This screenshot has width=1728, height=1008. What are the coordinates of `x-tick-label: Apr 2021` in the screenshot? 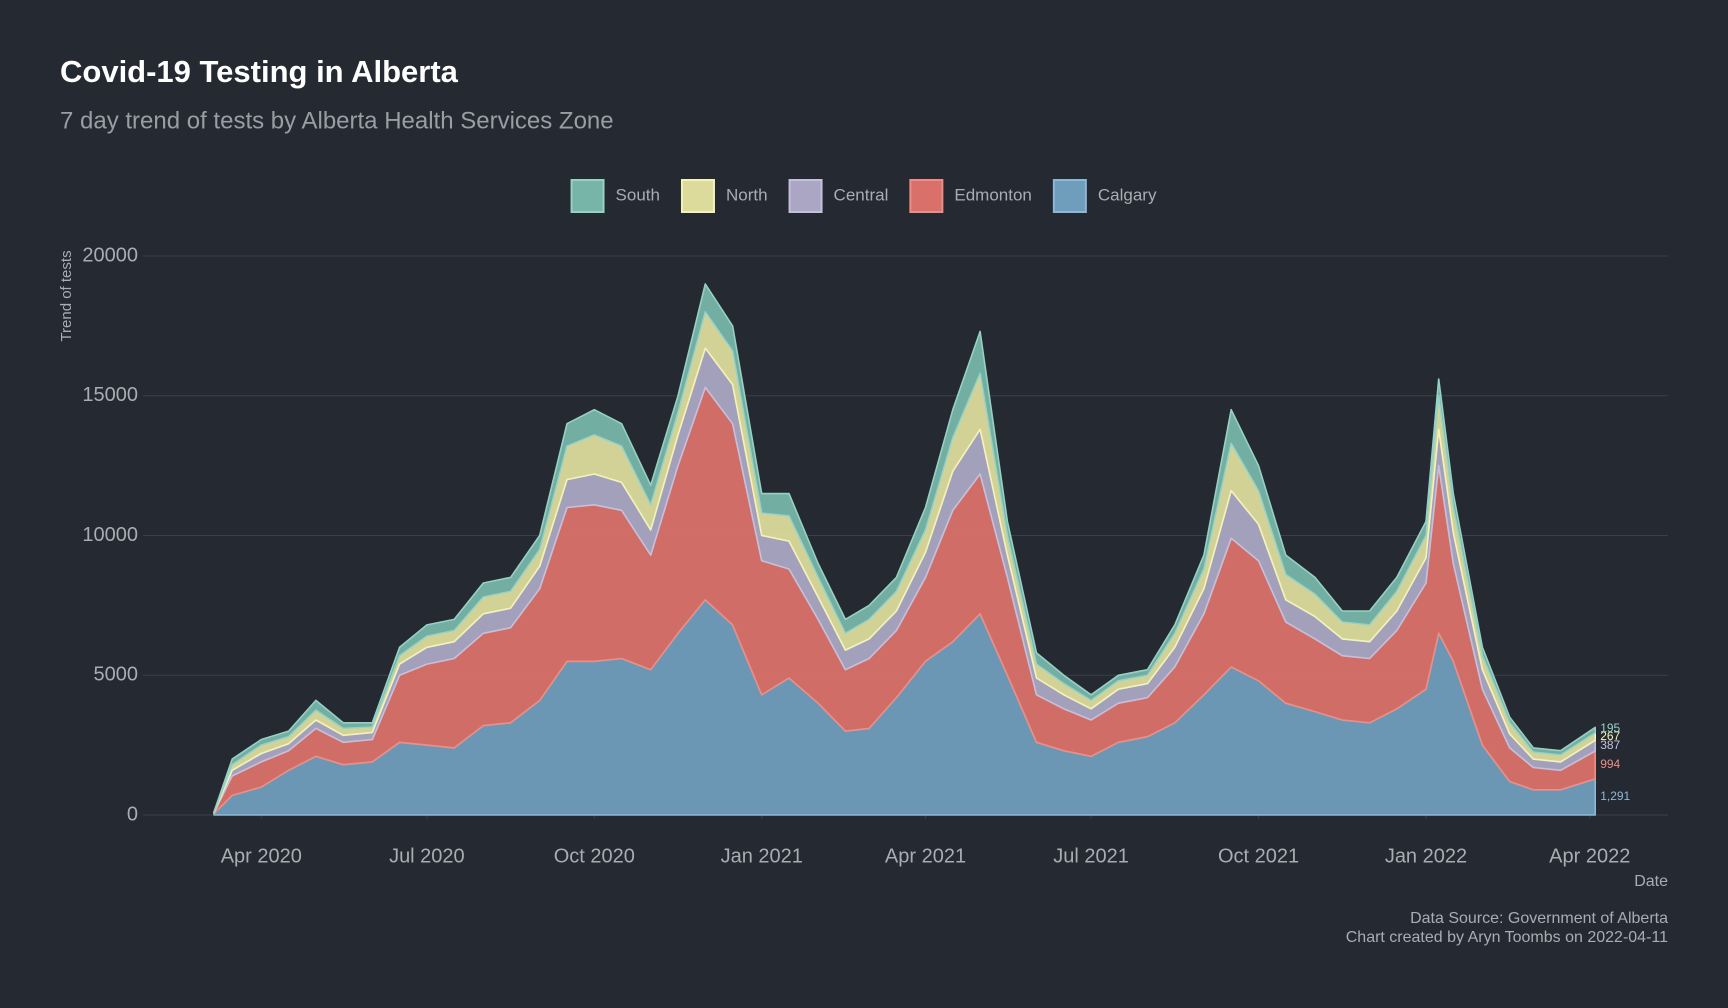 It's located at (925, 856).